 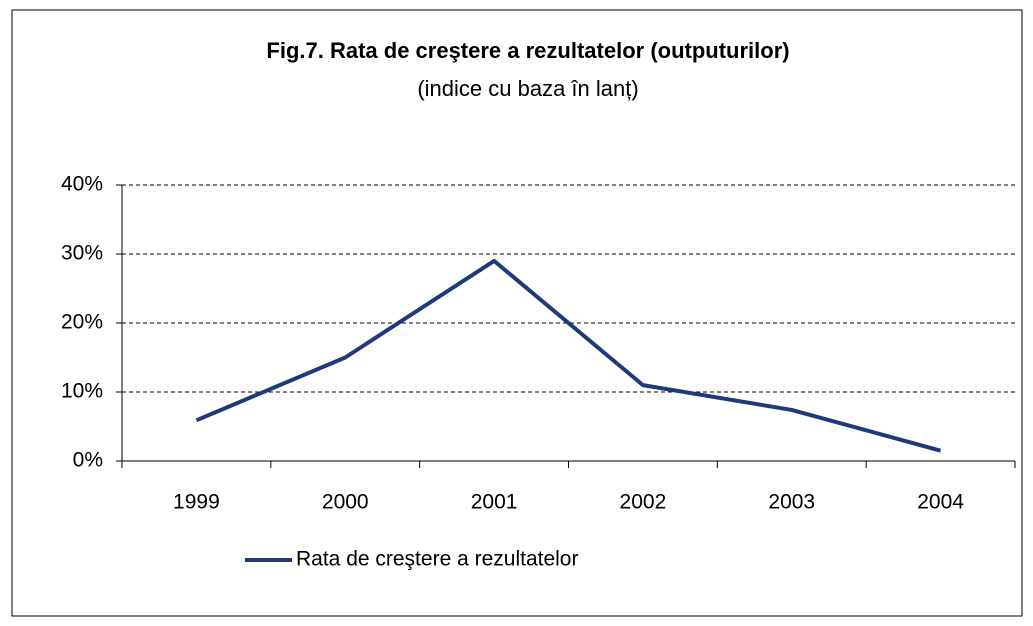 I want to click on x-tick-label: 2004, so click(x=940, y=502).